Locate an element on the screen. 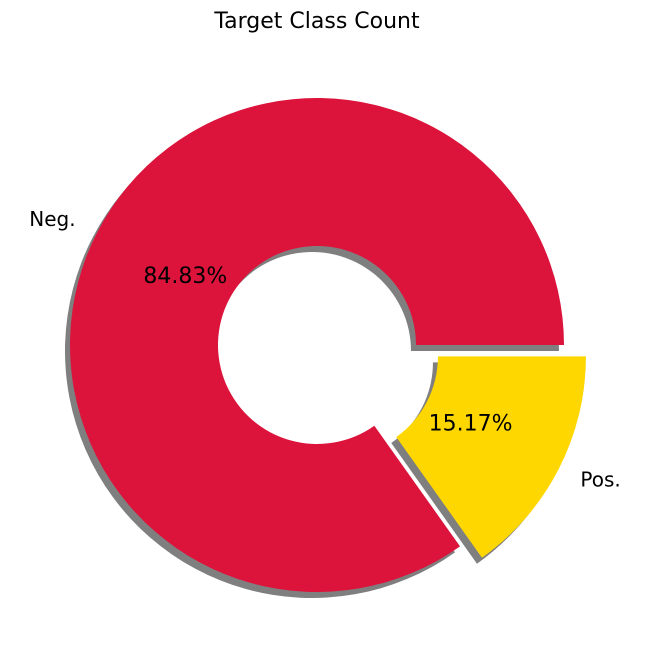 The width and height of the screenshot is (658, 663). value-label-neg: 84.83% is located at coordinates (185, 276).